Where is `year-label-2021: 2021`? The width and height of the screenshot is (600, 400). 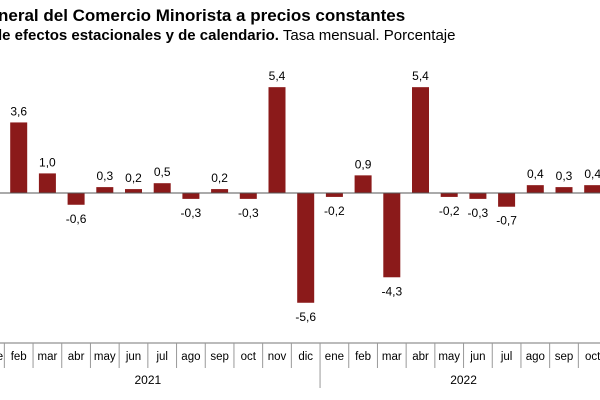
year-label-2021: 2021 is located at coordinates (147, 380).